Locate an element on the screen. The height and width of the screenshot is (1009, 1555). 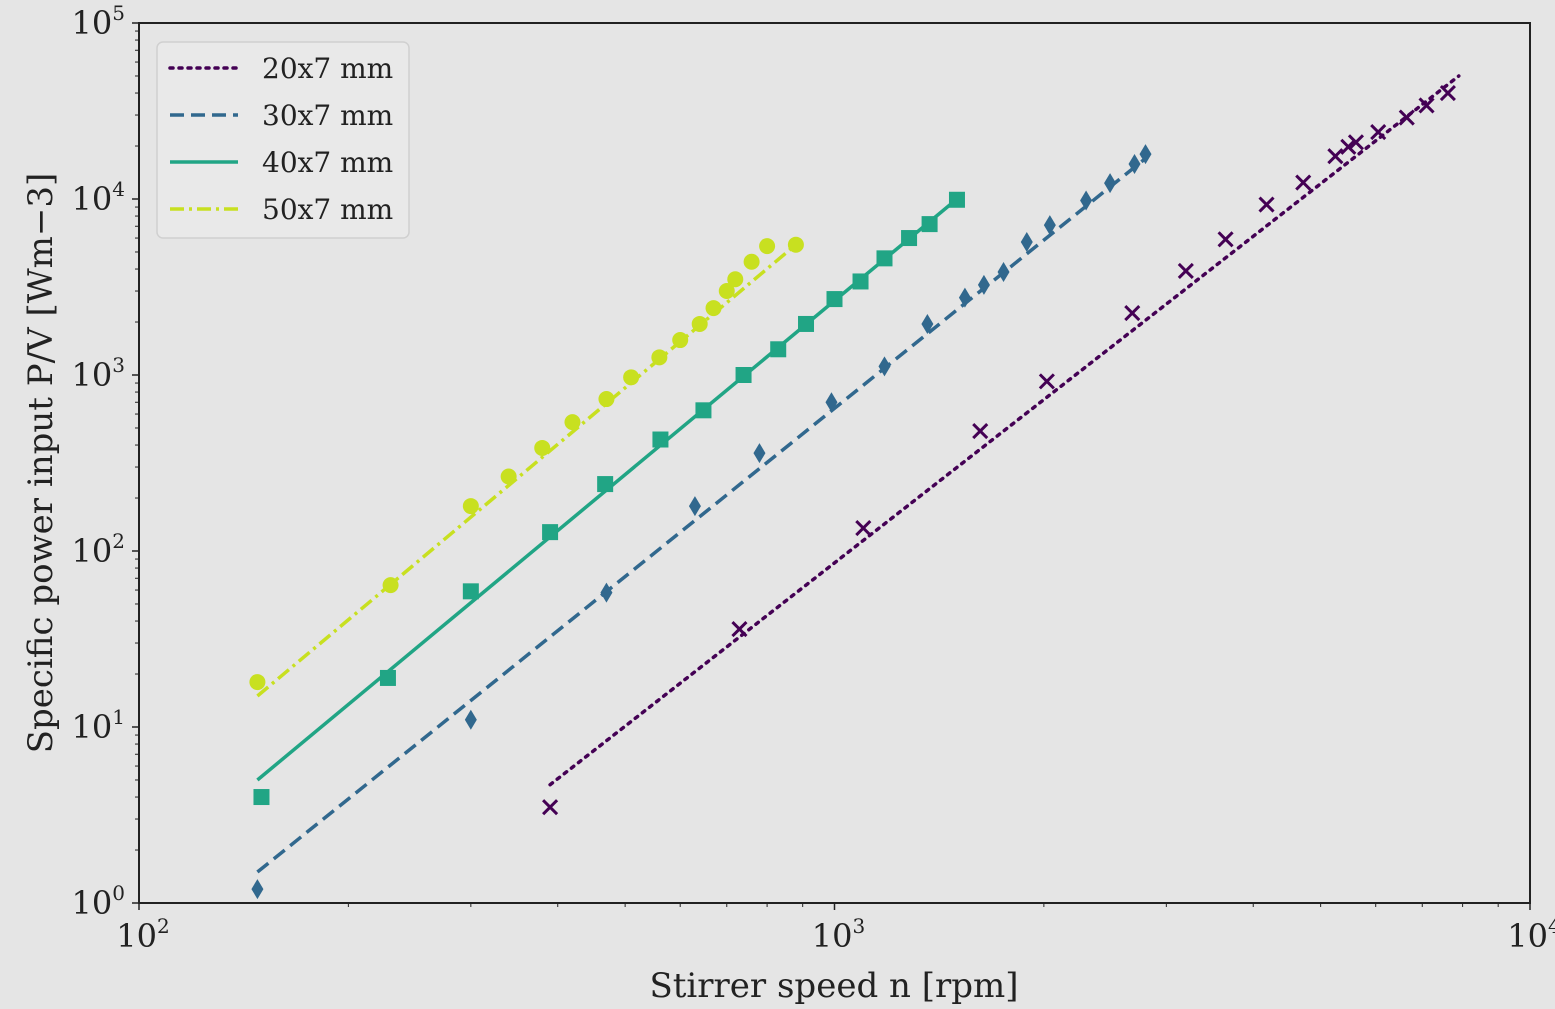
y-tick-label: 10⁵ is located at coordinates (98, 21).